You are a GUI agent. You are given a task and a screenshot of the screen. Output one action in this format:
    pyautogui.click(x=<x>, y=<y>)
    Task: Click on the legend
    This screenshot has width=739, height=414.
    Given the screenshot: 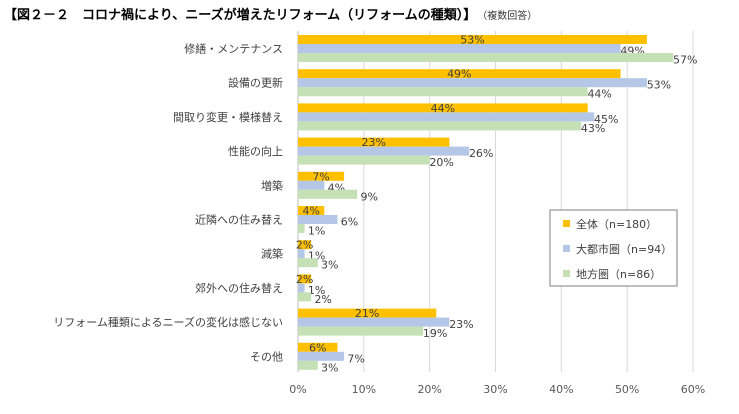 What is the action you would take?
    pyautogui.click(x=613, y=248)
    